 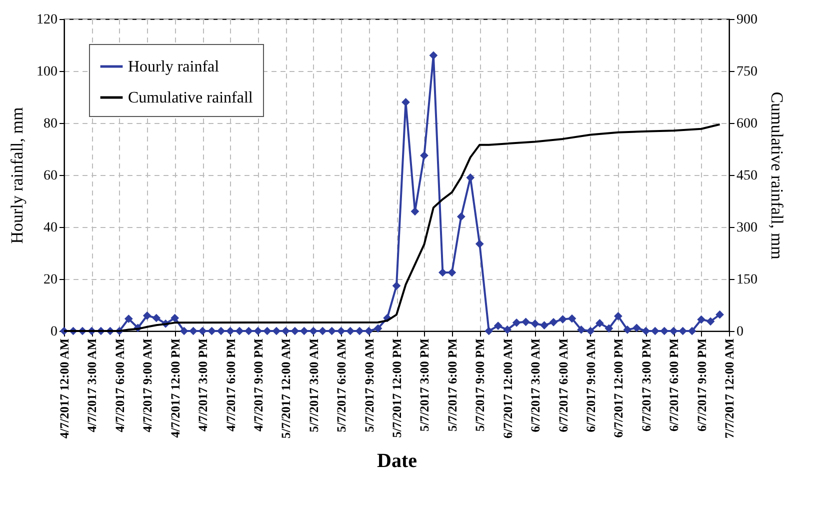 I want to click on x-tick-label: 5/7/2017 6:00 PM, so click(x=452, y=385).